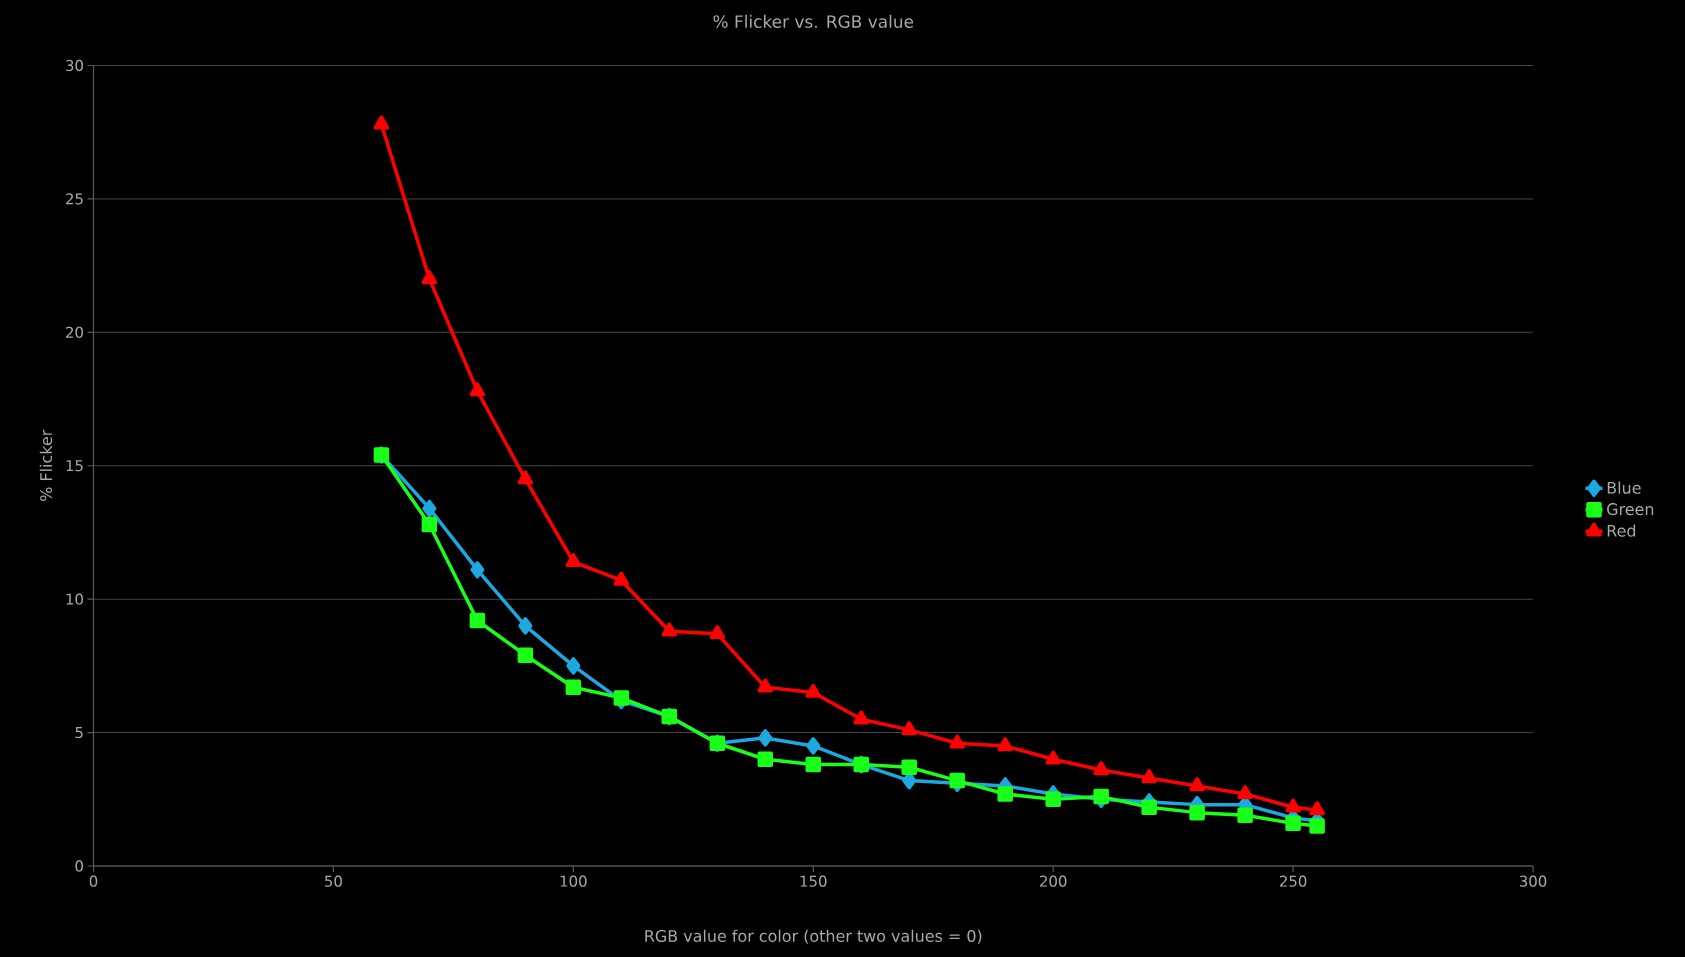 The width and height of the screenshot is (1685, 957). I want to click on x-tick-label: 0, so click(93, 881).